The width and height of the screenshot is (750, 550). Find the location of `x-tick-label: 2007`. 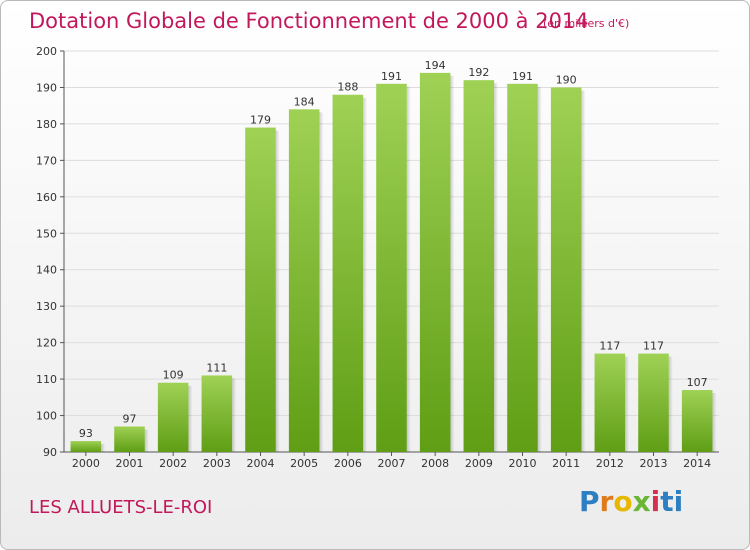

x-tick-label: 2007 is located at coordinates (392, 463).